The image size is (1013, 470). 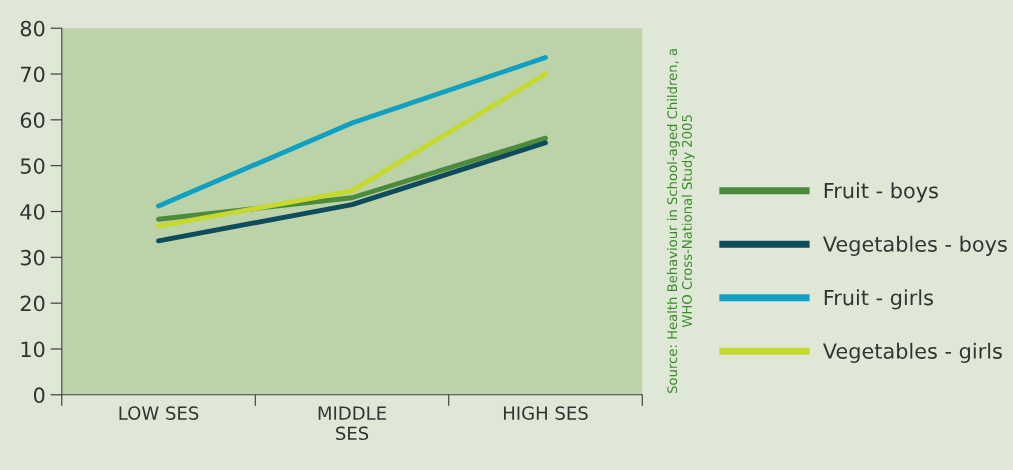 What do you see at coordinates (32, 28) in the screenshot?
I see `y-tick-label: 80` at bounding box center [32, 28].